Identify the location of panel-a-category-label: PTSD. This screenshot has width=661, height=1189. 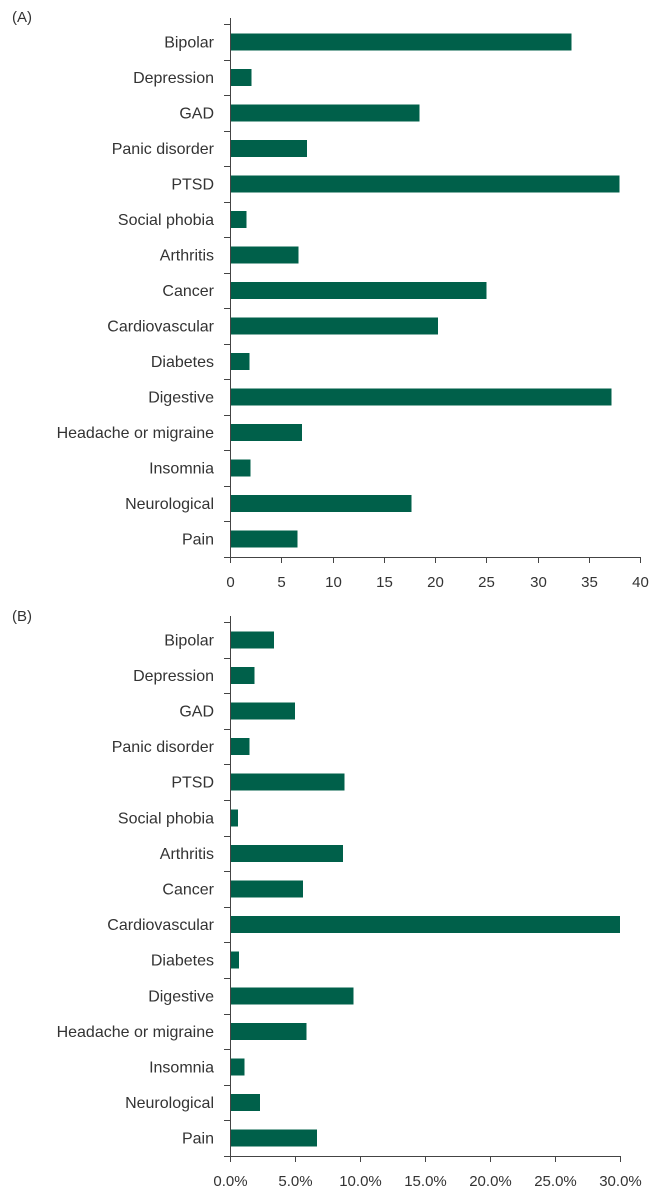
(192, 184).